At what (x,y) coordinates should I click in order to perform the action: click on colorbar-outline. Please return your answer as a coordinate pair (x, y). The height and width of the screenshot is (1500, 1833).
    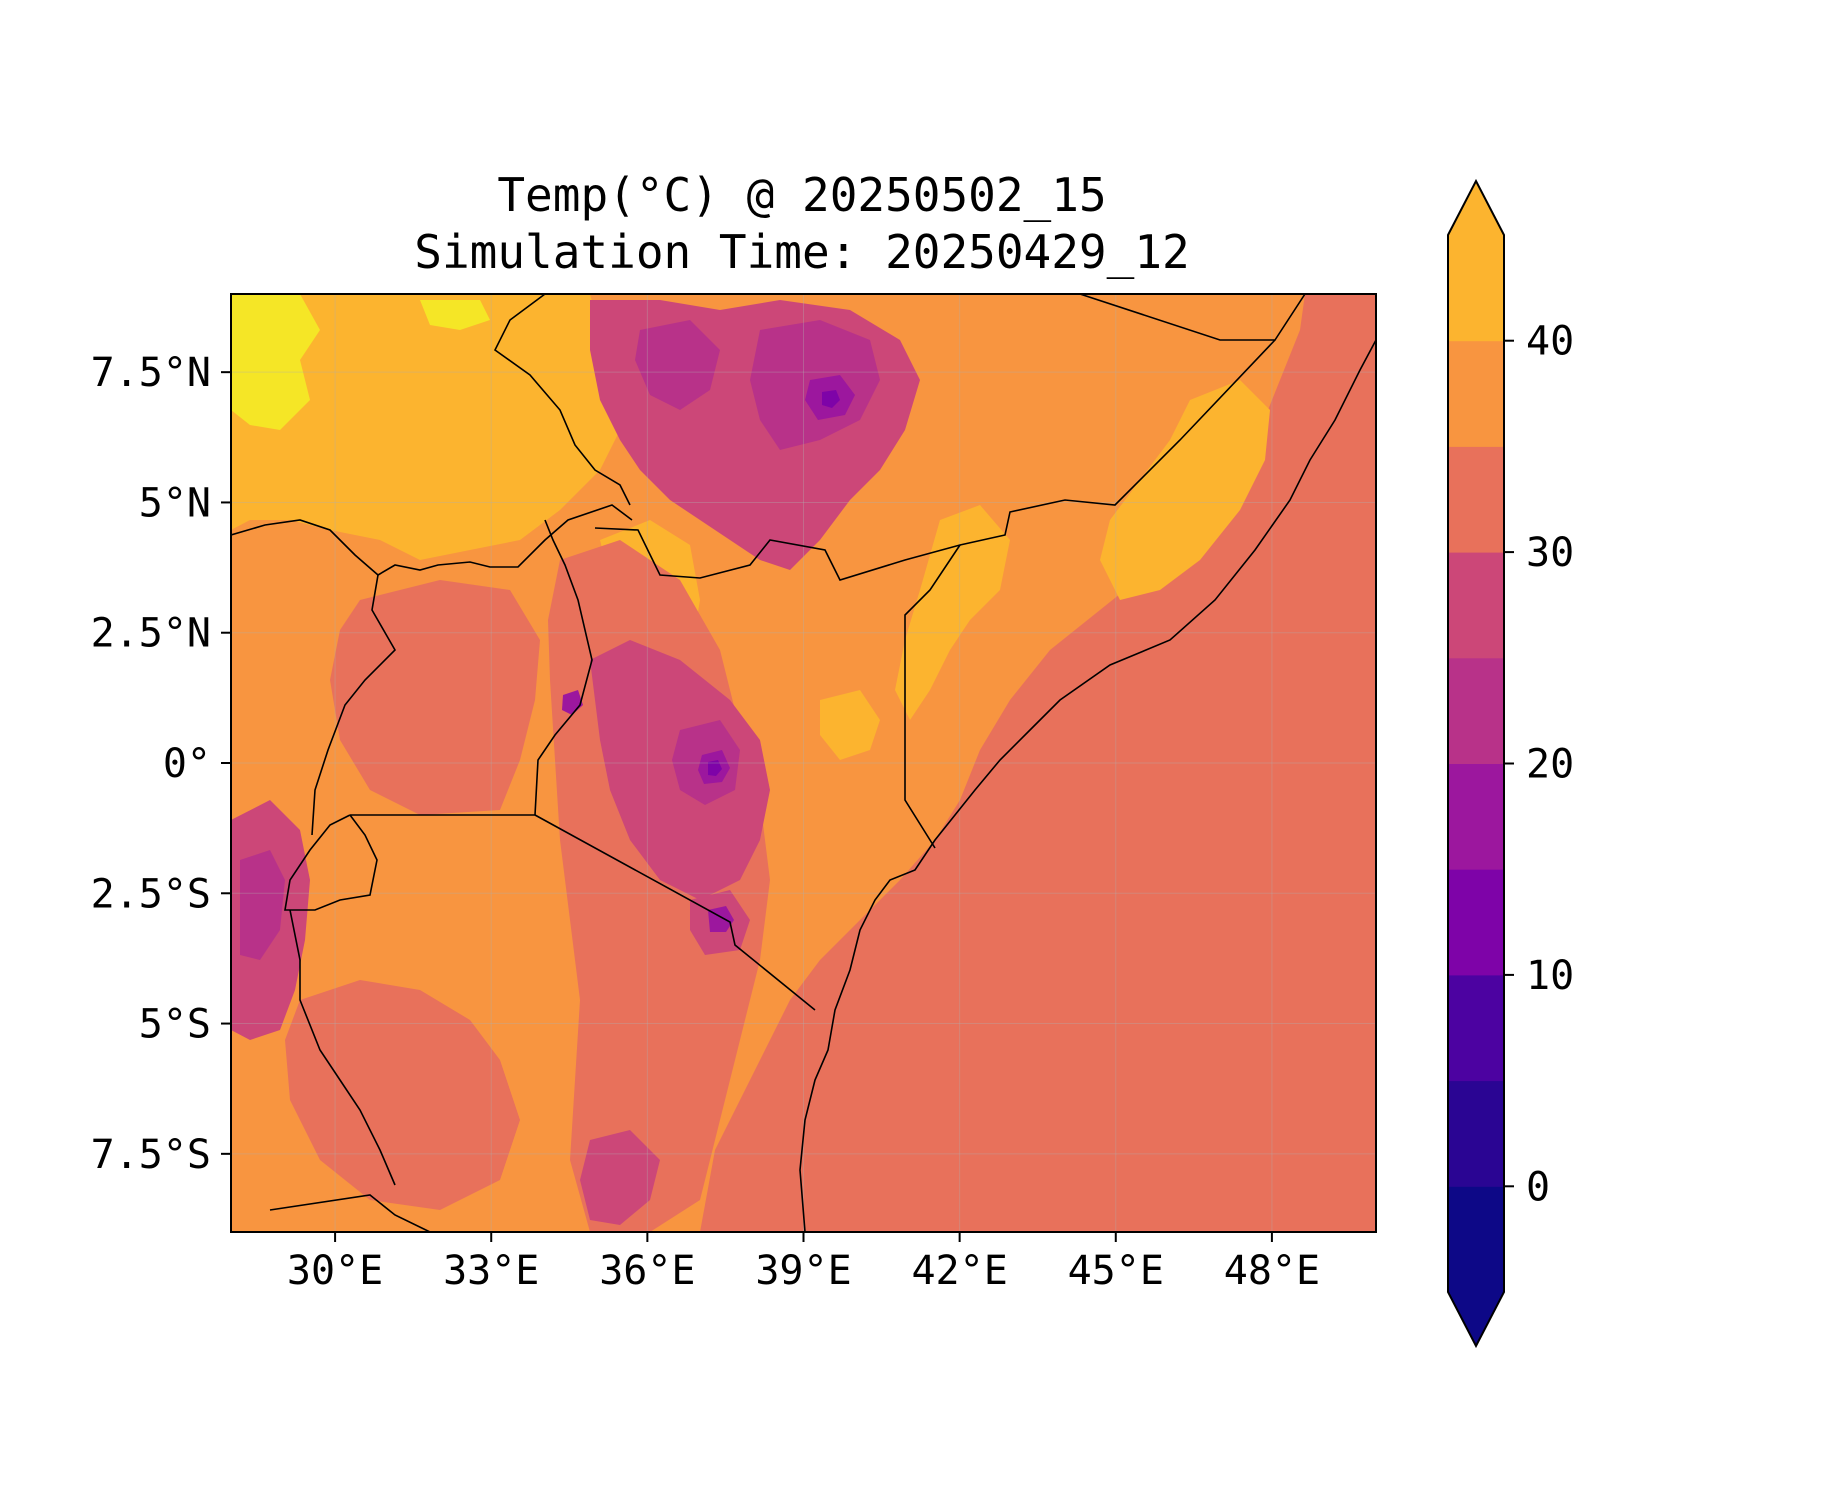
    Looking at the image, I should click on (1476, 763).